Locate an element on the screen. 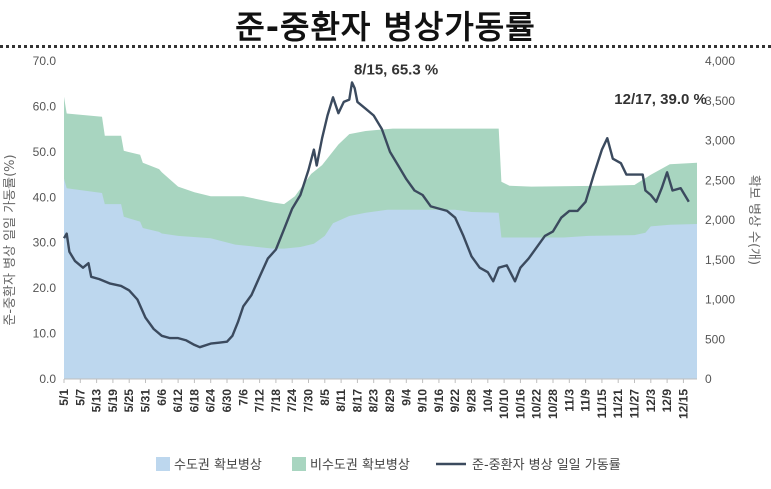 The image size is (771, 489). y-left-tick-label: 50.0 is located at coordinates (45, 152).